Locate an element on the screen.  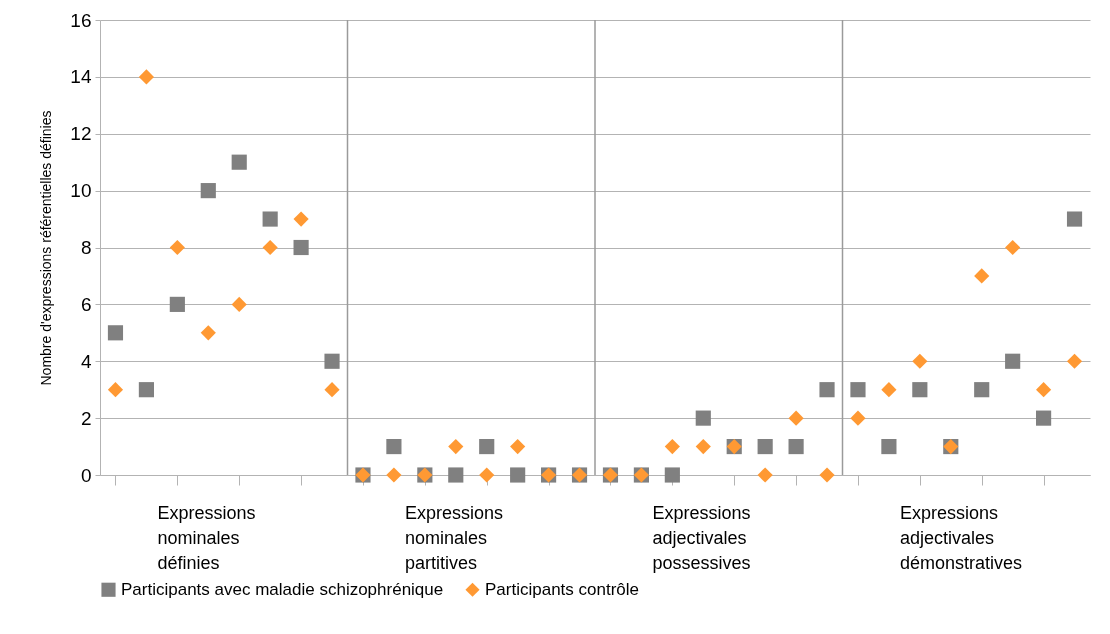
legend-label: Participants contrôle is located at coordinates (562, 589).